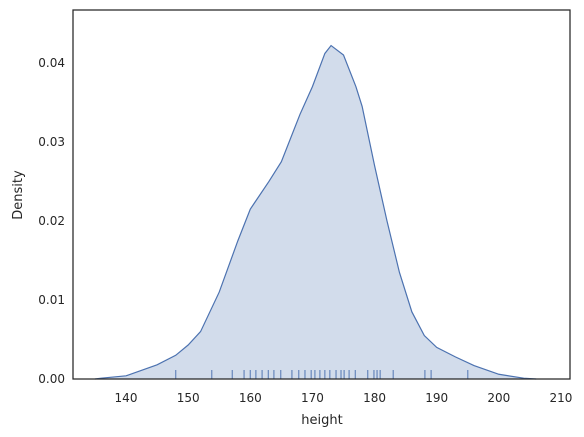 This screenshot has width=584, height=437. What do you see at coordinates (51, 300) in the screenshot?
I see `y-tick-label: 0.01` at bounding box center [51, 300].